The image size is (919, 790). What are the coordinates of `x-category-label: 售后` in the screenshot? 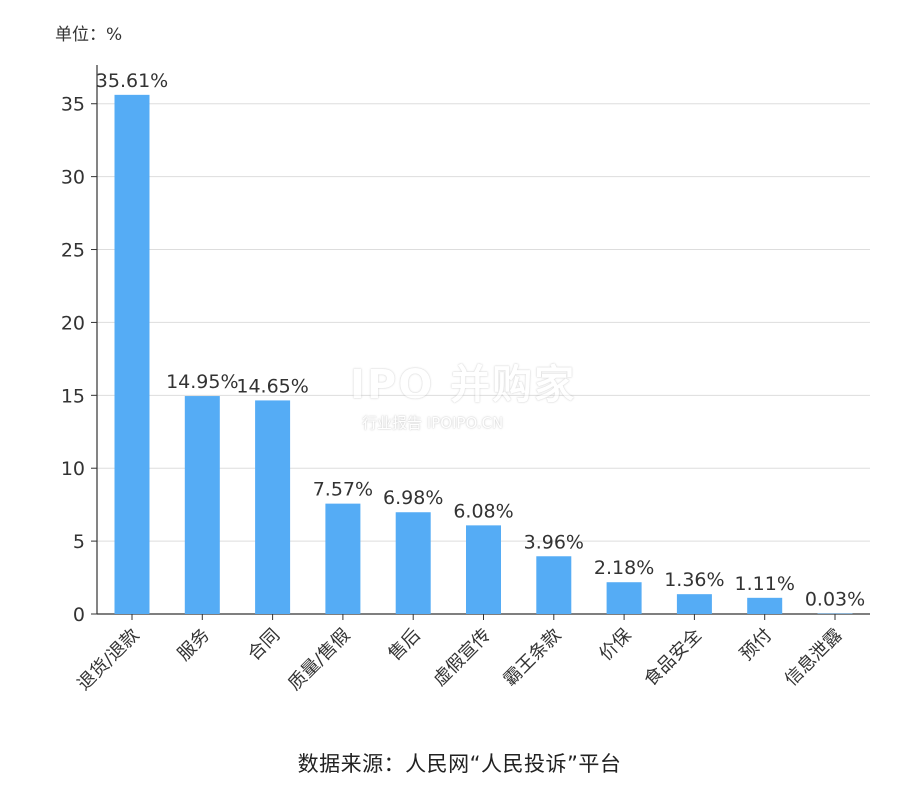 It's located at (404, 645).